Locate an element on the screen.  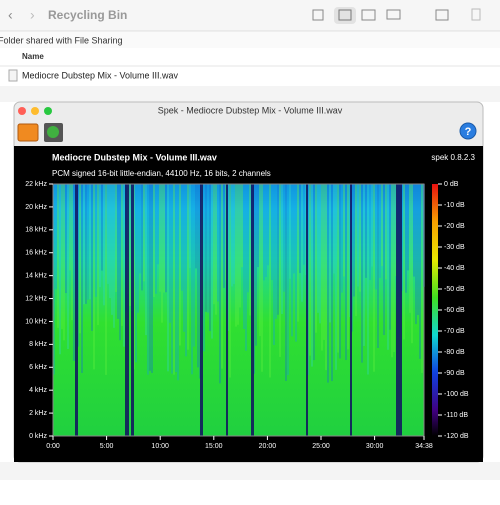
colorbar-label: 0 dB is located at coordinates (451, 184).